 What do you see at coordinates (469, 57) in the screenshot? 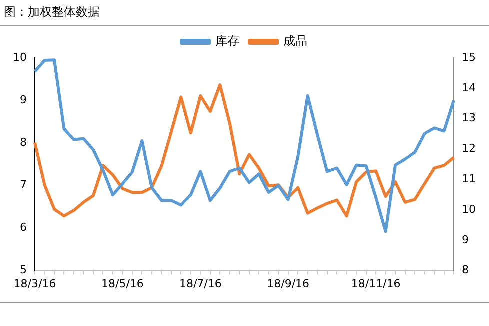
I see `y2-tick-label: 15` at bounding box center [469, 57].